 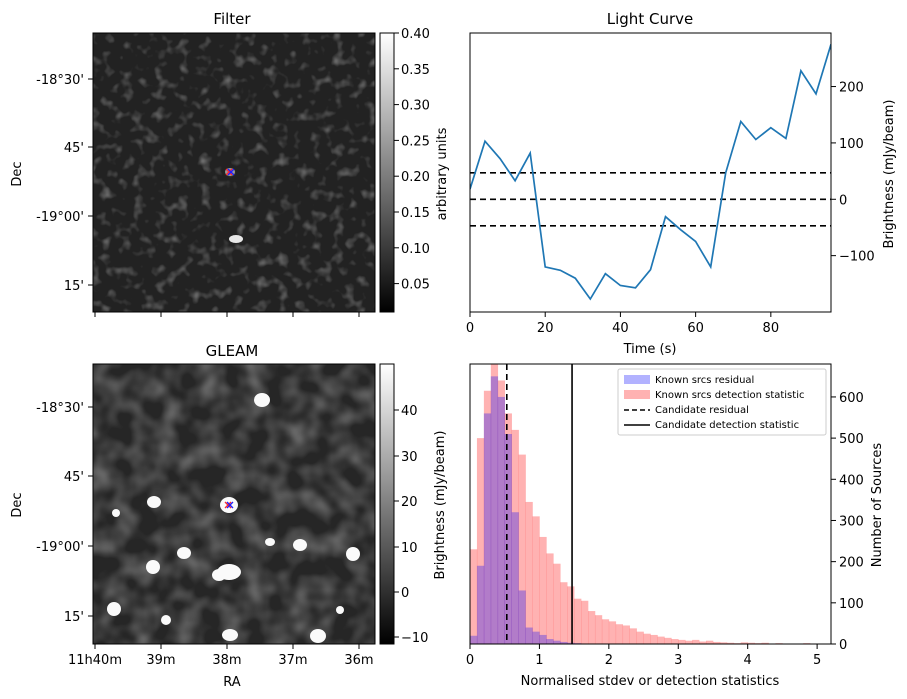 I want to click on gleam-x-ticks: 11h40m 39m 38m 37m 36m, so click(x=221, y=656).